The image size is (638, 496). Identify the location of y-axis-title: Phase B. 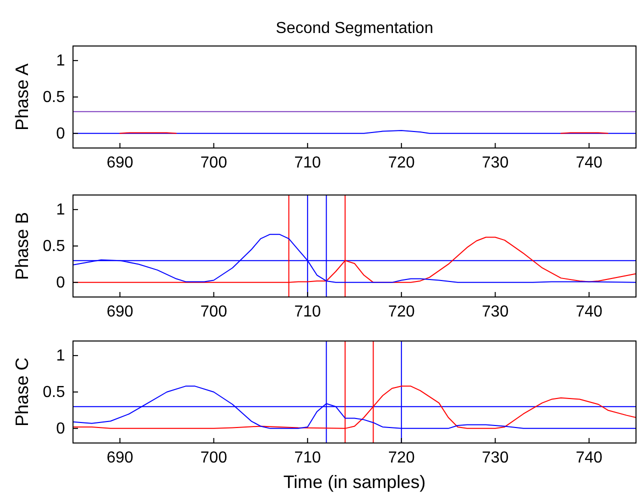
(22, 246).